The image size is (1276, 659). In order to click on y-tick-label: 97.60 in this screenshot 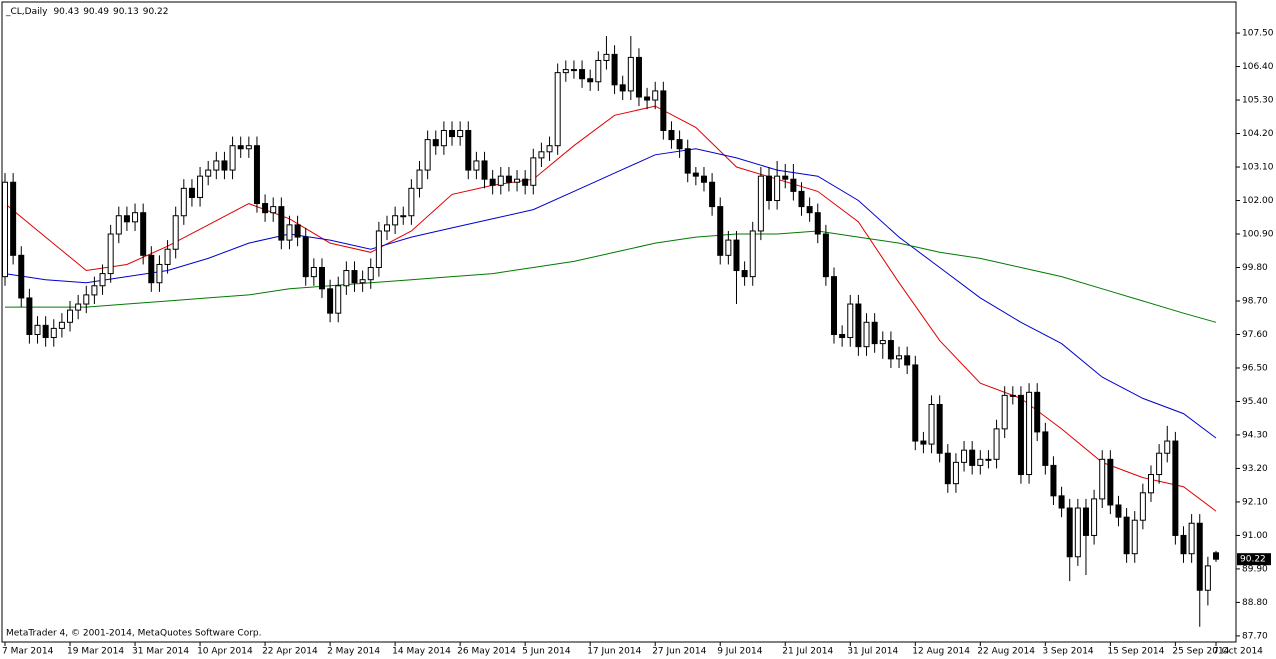, I will do `click(1255, 335)`.